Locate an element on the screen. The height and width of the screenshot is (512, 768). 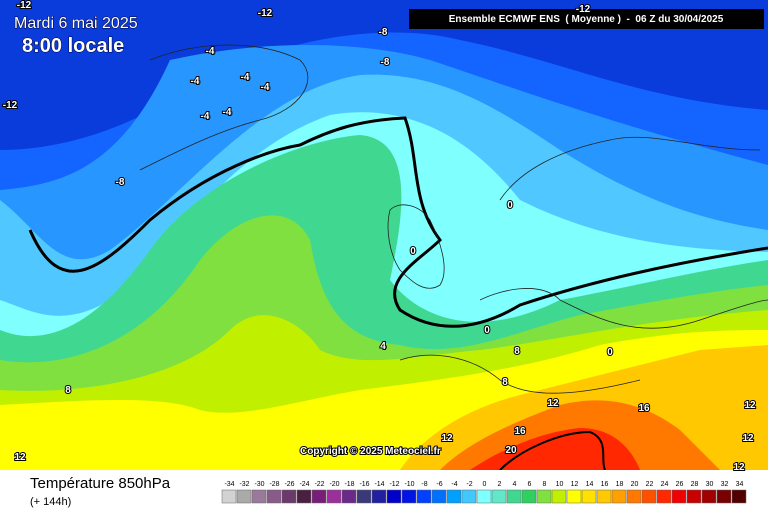
twenty-isotherm is located at coordinates (552, 450).